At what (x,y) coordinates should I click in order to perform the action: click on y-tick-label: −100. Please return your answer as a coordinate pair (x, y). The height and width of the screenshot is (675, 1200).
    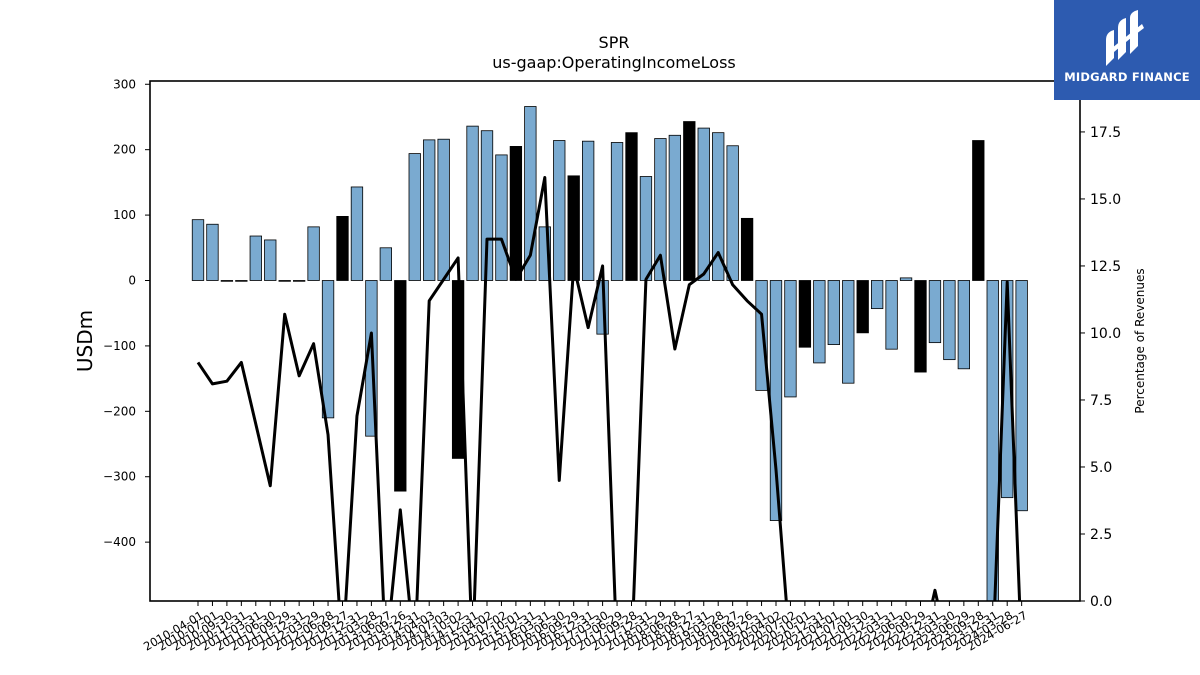
    Looking at the image, I should click on (119, 346).